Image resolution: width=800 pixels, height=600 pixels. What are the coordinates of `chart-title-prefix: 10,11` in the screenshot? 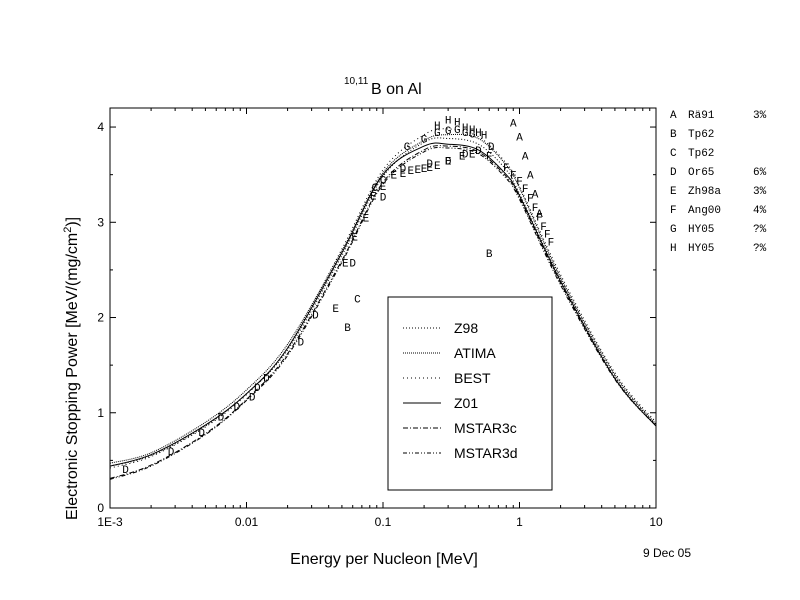 It's located at (356, 81).